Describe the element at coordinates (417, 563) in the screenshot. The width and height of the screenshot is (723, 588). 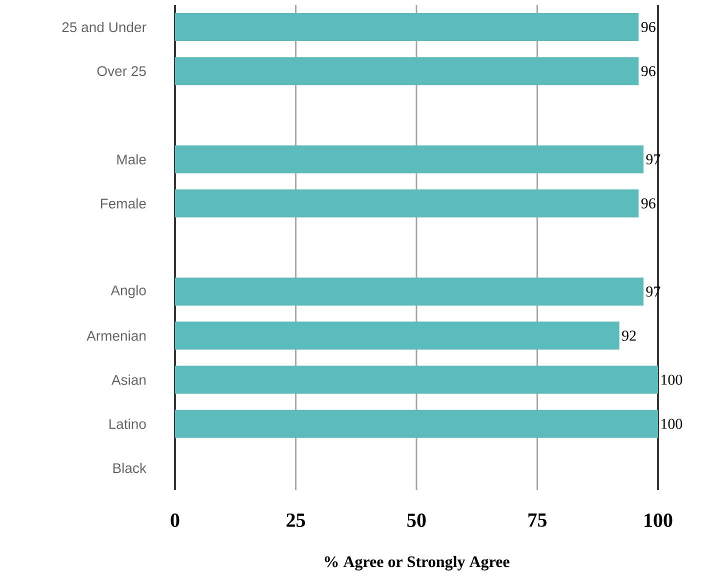
I see `x-axis-title: % Agree or Strongly Agree` at that location.